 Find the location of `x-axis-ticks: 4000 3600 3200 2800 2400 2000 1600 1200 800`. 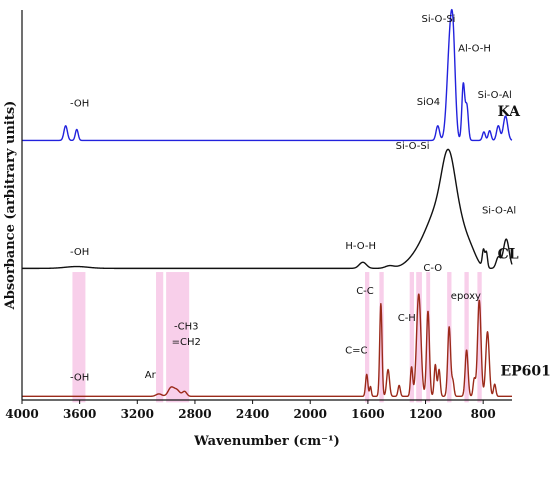

x-axis-ticks: 4000 3600 3200 2800 2400 2000 1600 1200 800 is located at coordinates (250, 410).